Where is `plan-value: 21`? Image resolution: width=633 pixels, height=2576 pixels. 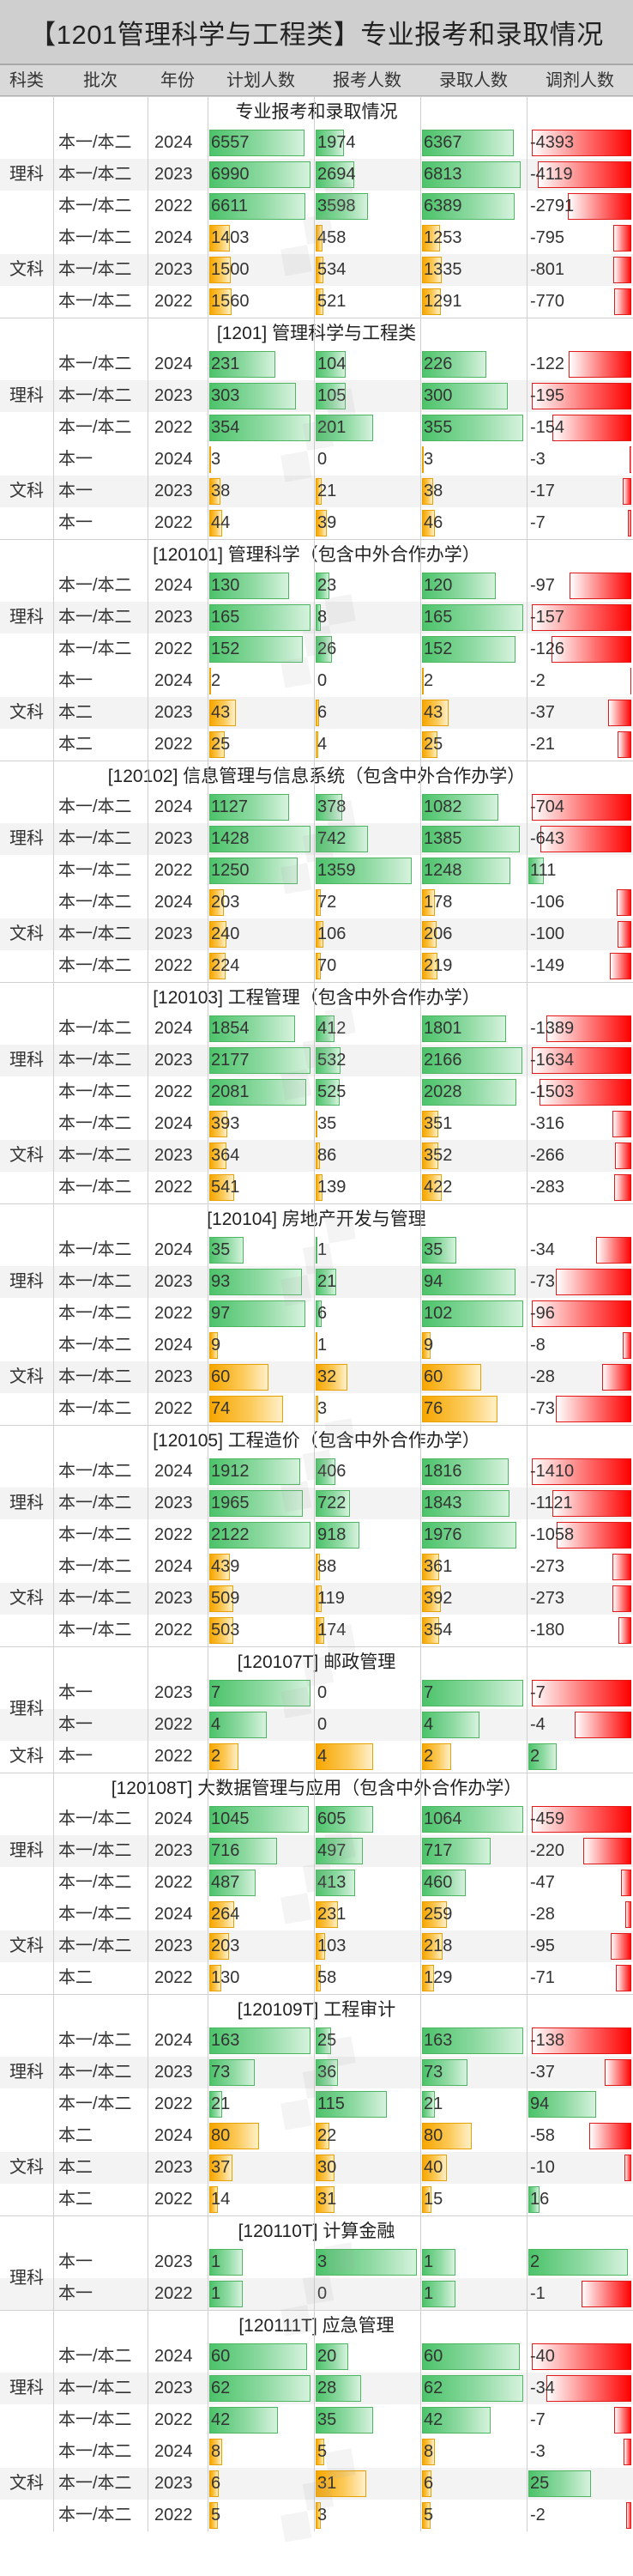
plan-value: 21 is located at coordinates (221, 2103).